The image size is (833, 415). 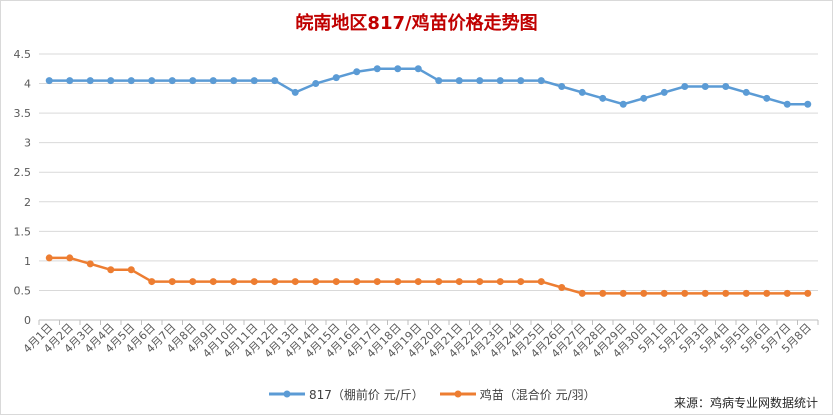 What do you see at coordinates (537, 394) in the screenshot?
I see `legend-label-chick: 鸡苗（混合价 元/羽）` at bounding box center [537, 394].